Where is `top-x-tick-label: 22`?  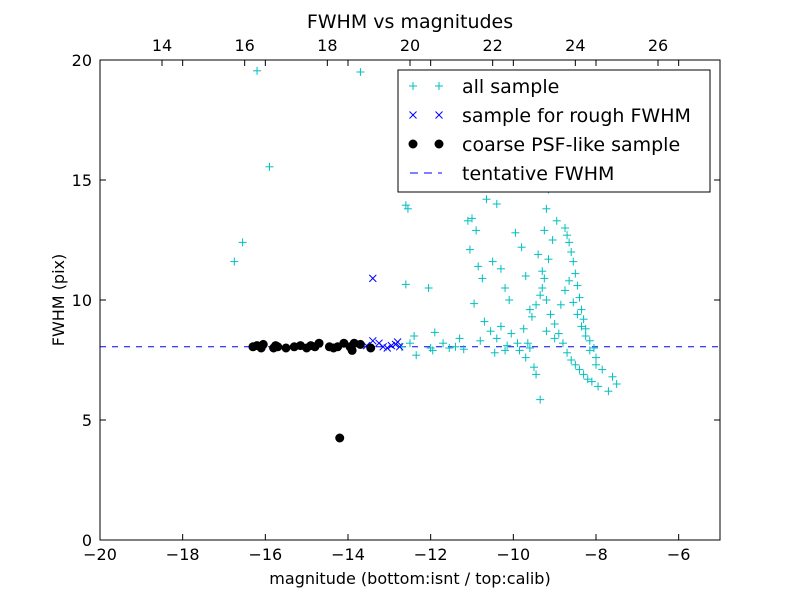
top-x-tick-label: 22 is located at coordinates (492, 45).